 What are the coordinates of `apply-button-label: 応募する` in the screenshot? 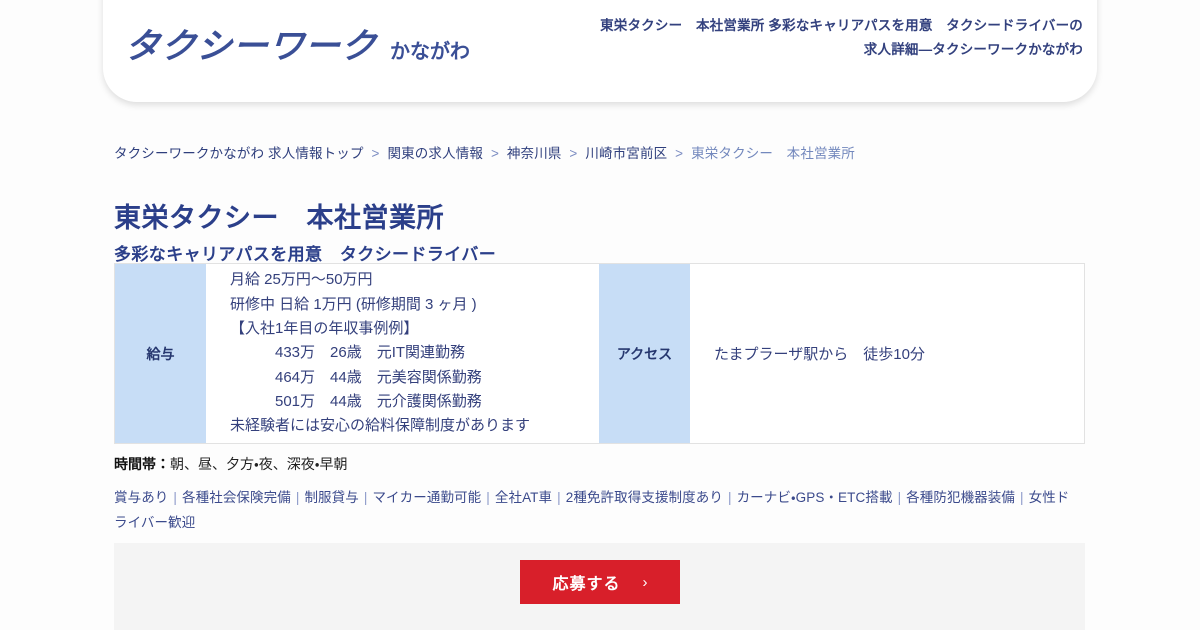 It's located at (586, 584).